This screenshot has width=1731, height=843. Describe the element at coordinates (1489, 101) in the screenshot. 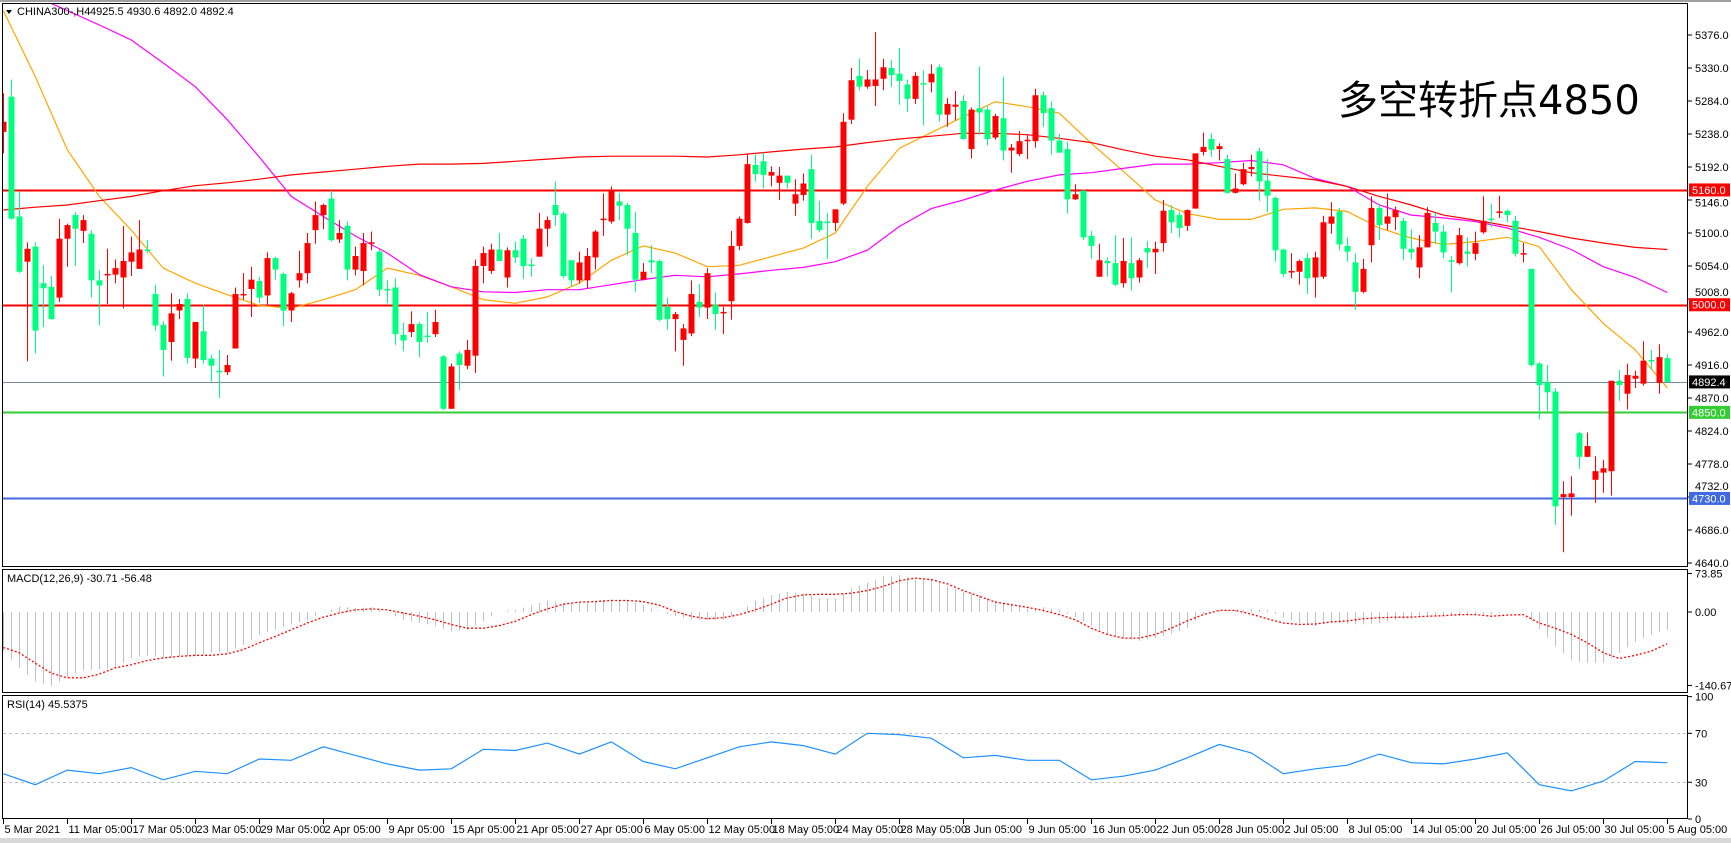

I see `annotation-text: 多空转折点4850` at that location.